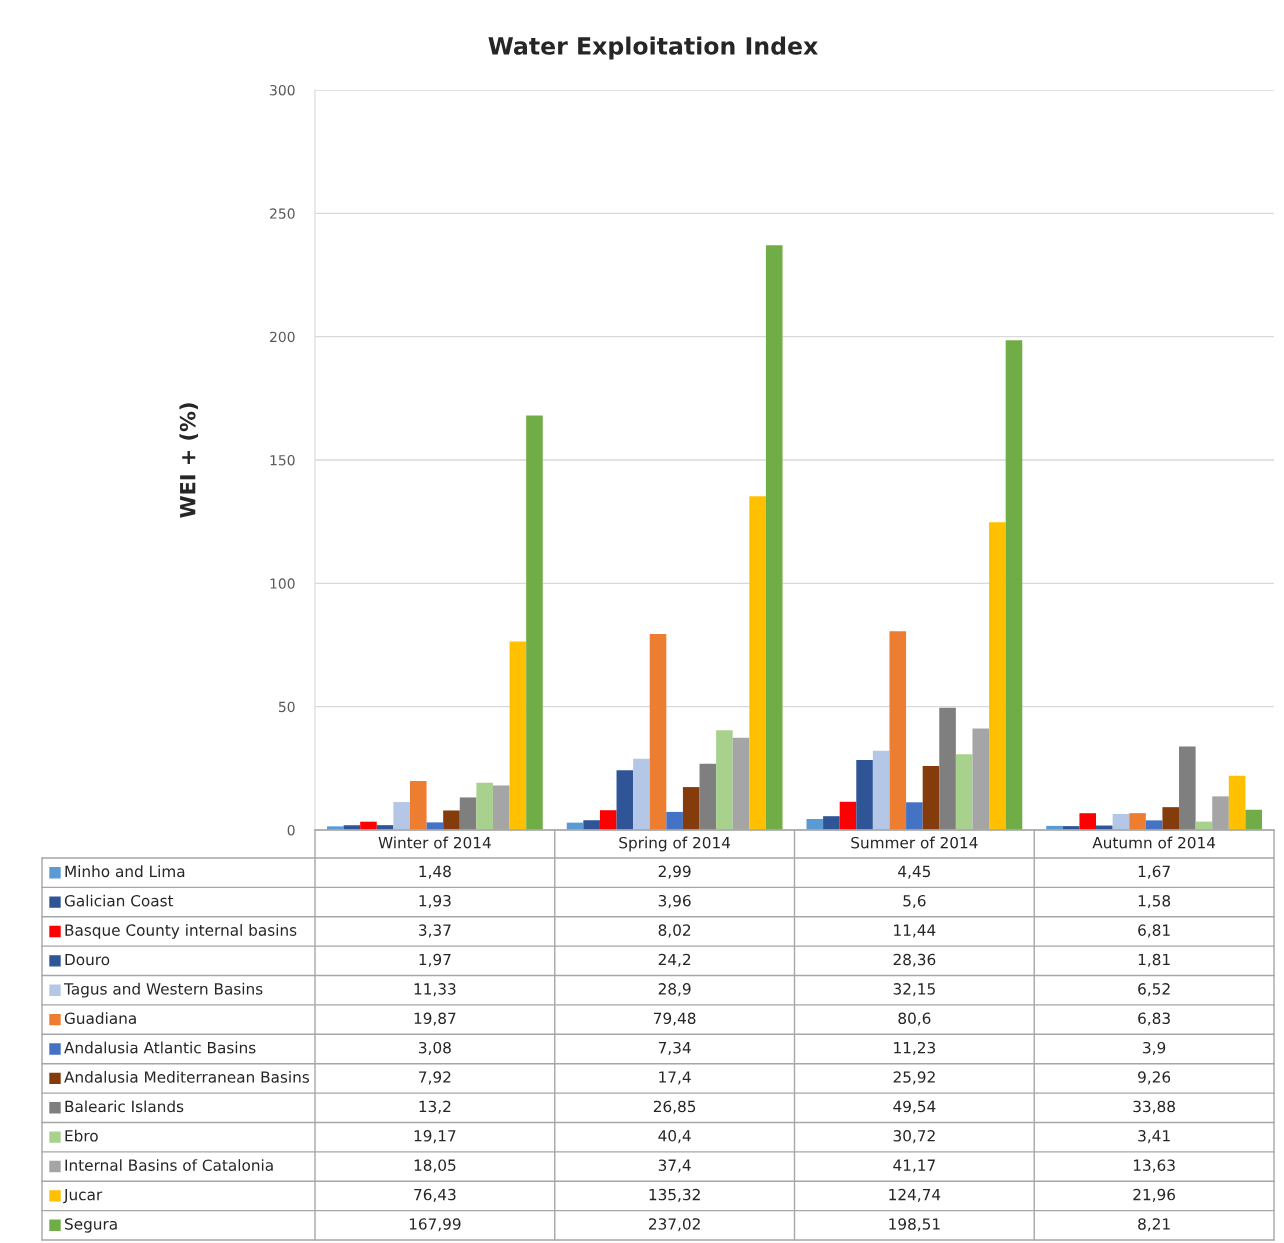 The width and height of the screenshot is (1284, 1243). What do you see at coordinates (1154, 1048) in the screenshot?
I see `data-label: 3,9` at bounding box center [1154, 1048].